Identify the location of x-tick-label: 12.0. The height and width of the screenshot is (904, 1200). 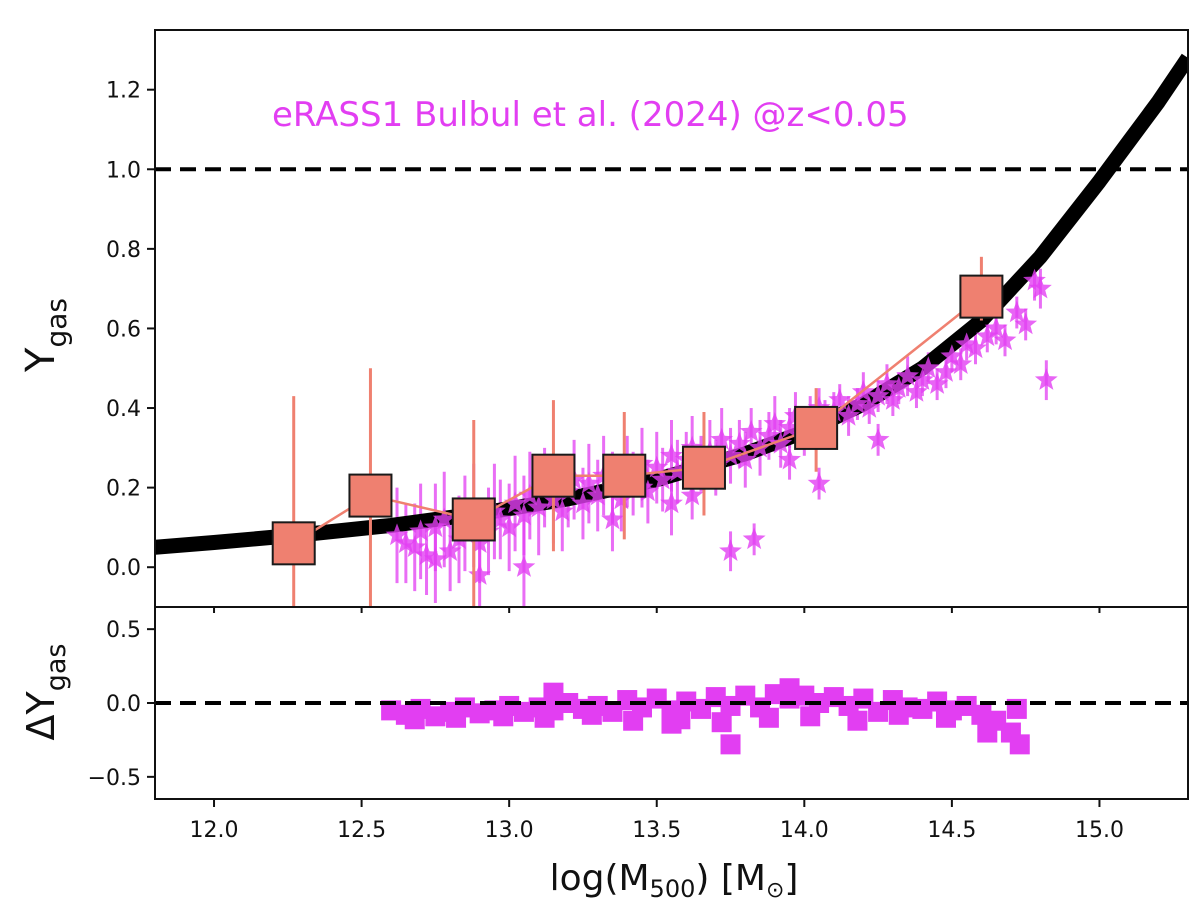
(214, 830).